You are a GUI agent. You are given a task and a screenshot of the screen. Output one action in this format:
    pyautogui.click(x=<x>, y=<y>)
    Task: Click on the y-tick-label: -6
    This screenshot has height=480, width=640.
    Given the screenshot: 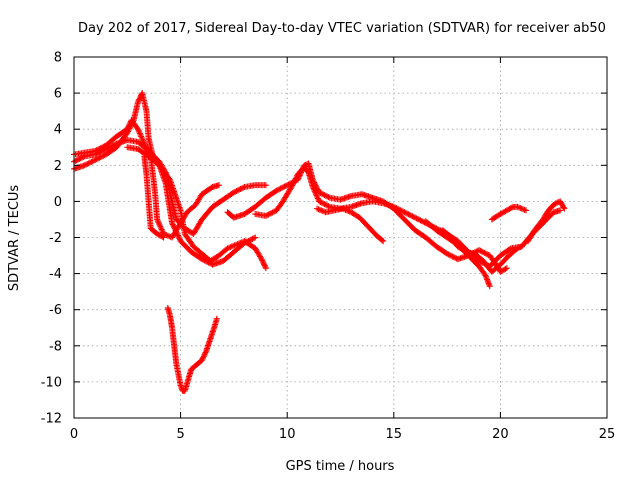 What is the action you would take?
    pyautogui.click(x=55, y=310)
    